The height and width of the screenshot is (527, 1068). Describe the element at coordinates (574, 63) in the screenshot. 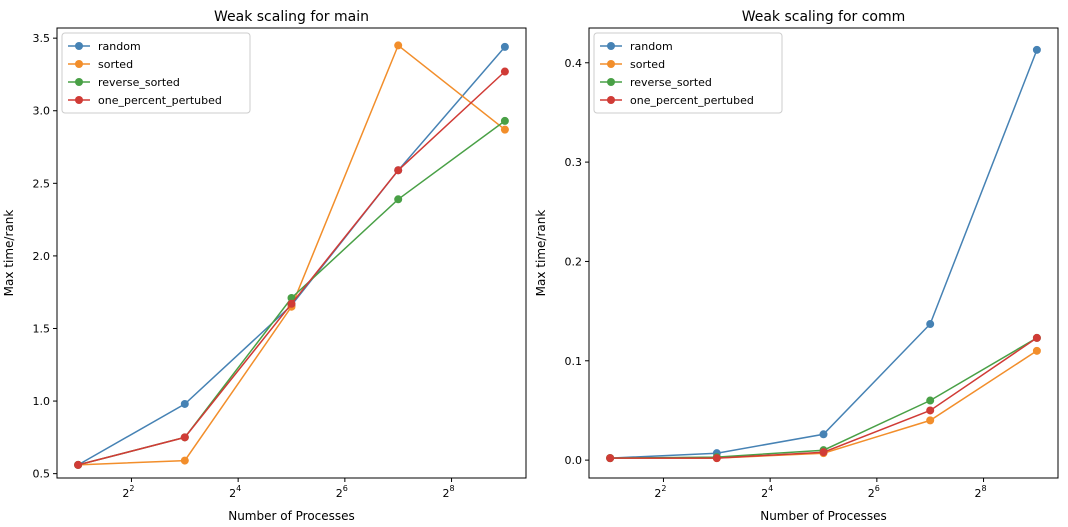

I see `y-tick-label: 0.4` at that location.